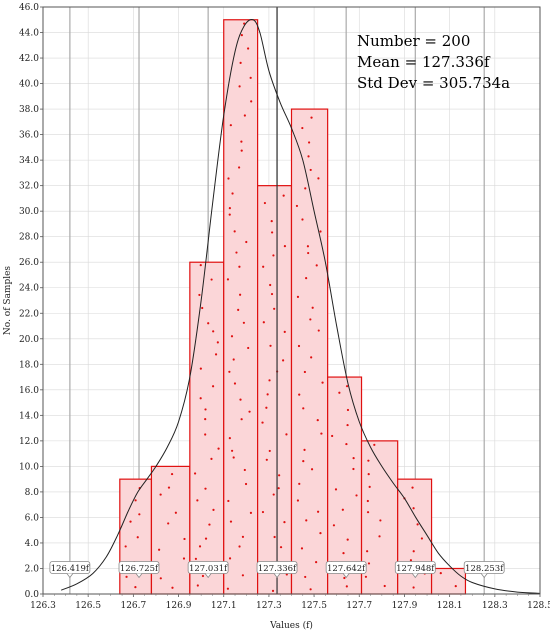 This screenshot has height=634, width=550. What do you see at coordinates (29, 467) in the screenshot?
I see `y-tick-label: 10.0` at bounding box center [29, 467].